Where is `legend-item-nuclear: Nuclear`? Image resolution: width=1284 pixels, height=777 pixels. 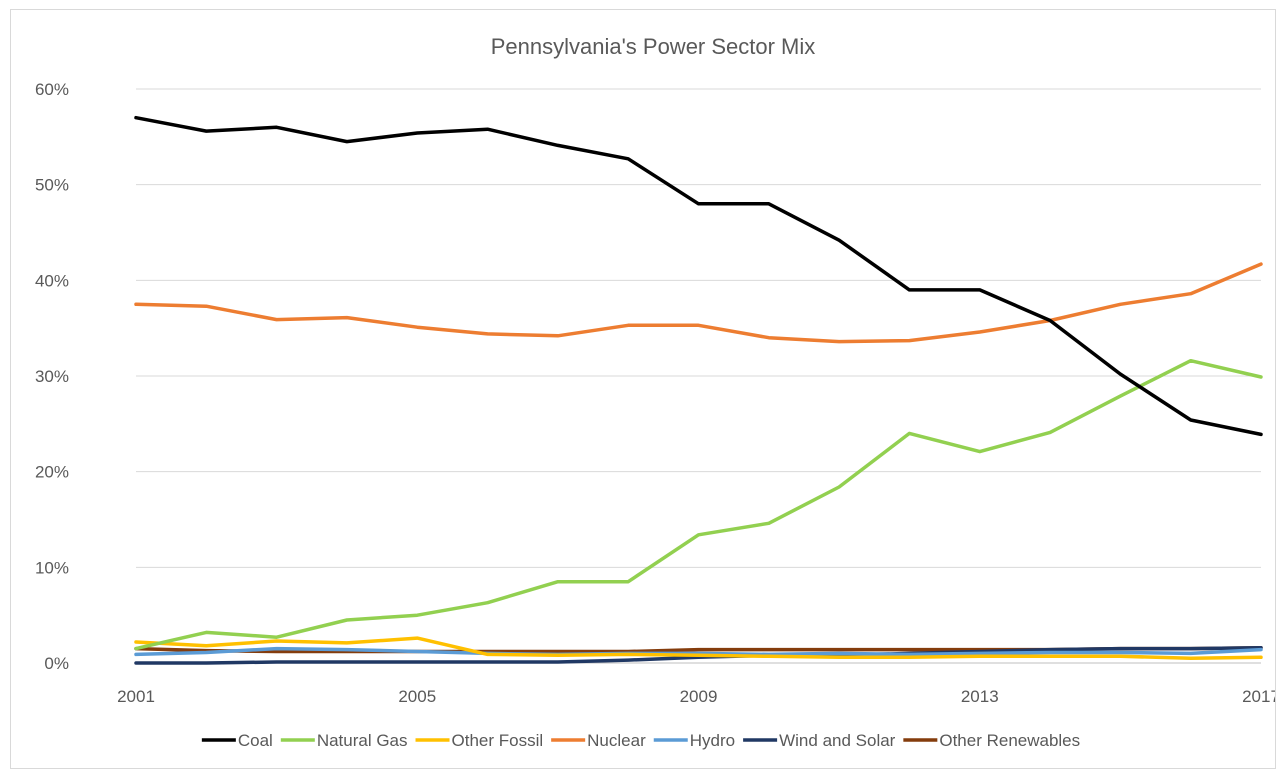
legend-item-nuclear: Nuclear is located at coordinates (598, 740).